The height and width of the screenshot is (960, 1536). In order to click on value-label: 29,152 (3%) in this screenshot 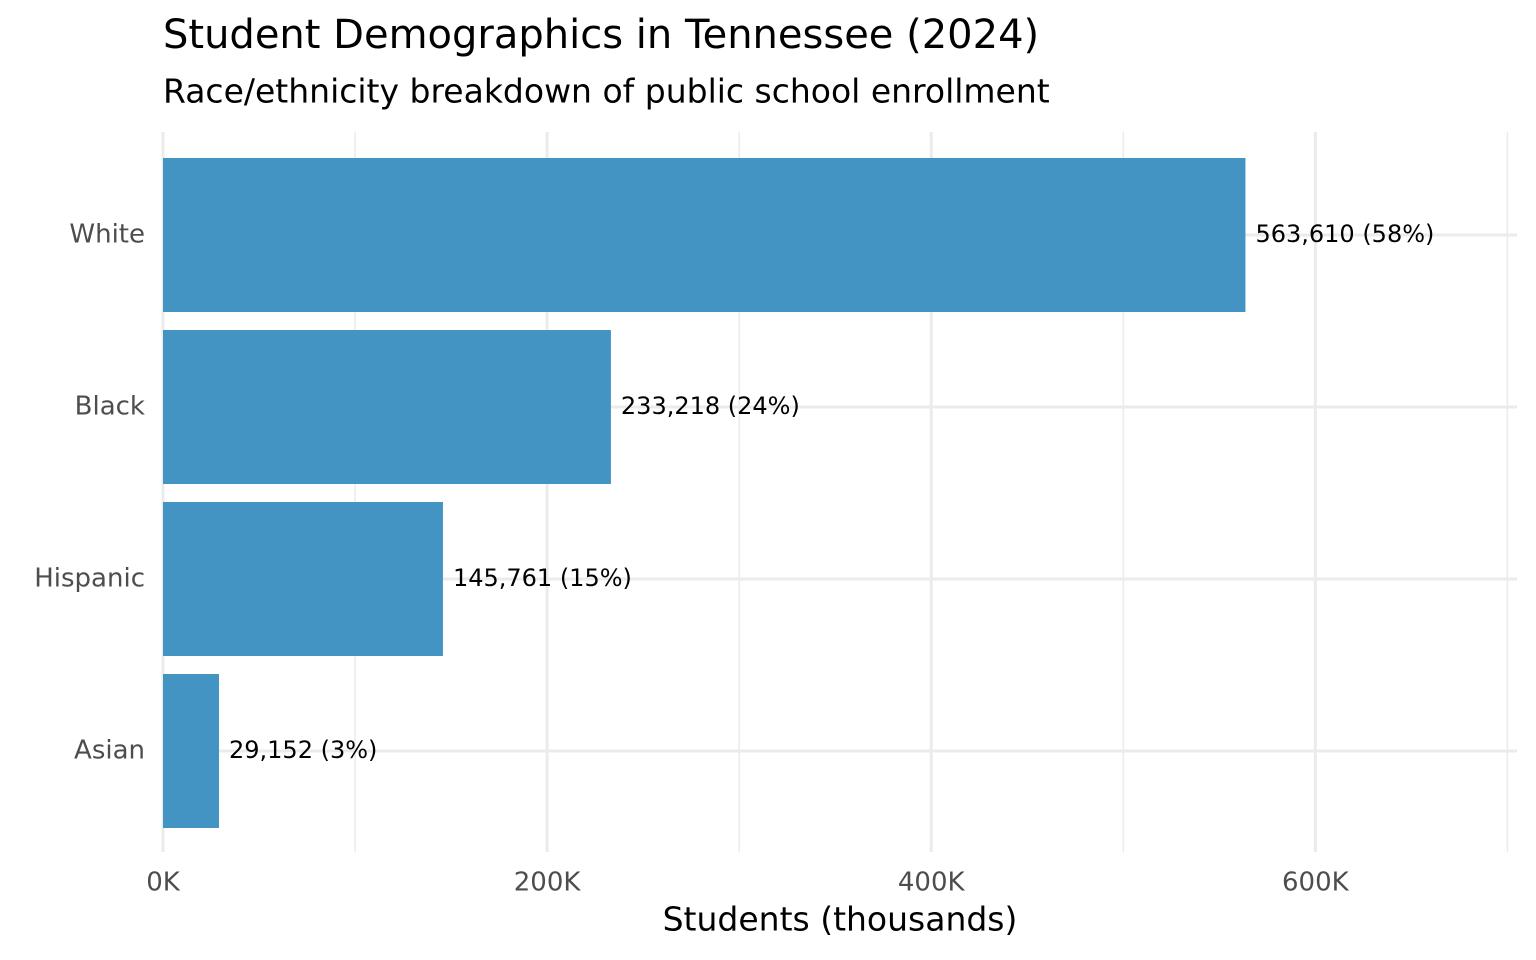, I will do `click(303, 750)`.